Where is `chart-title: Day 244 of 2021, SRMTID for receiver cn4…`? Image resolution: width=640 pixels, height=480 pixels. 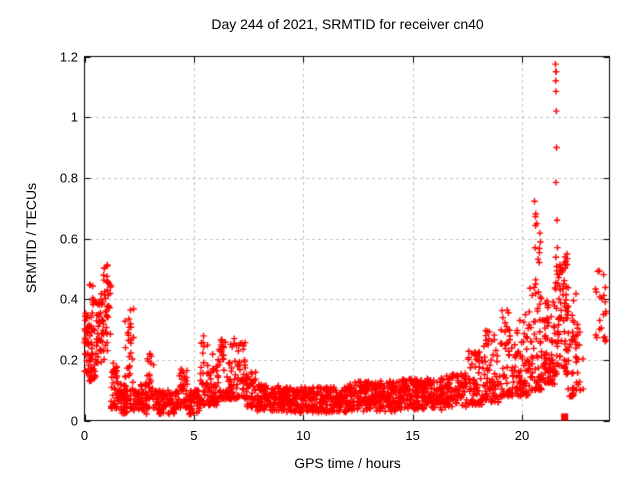
chart-title: Day 244 of 2021, SRMTID for receiver cn4… is located at coordinates (347, 24).